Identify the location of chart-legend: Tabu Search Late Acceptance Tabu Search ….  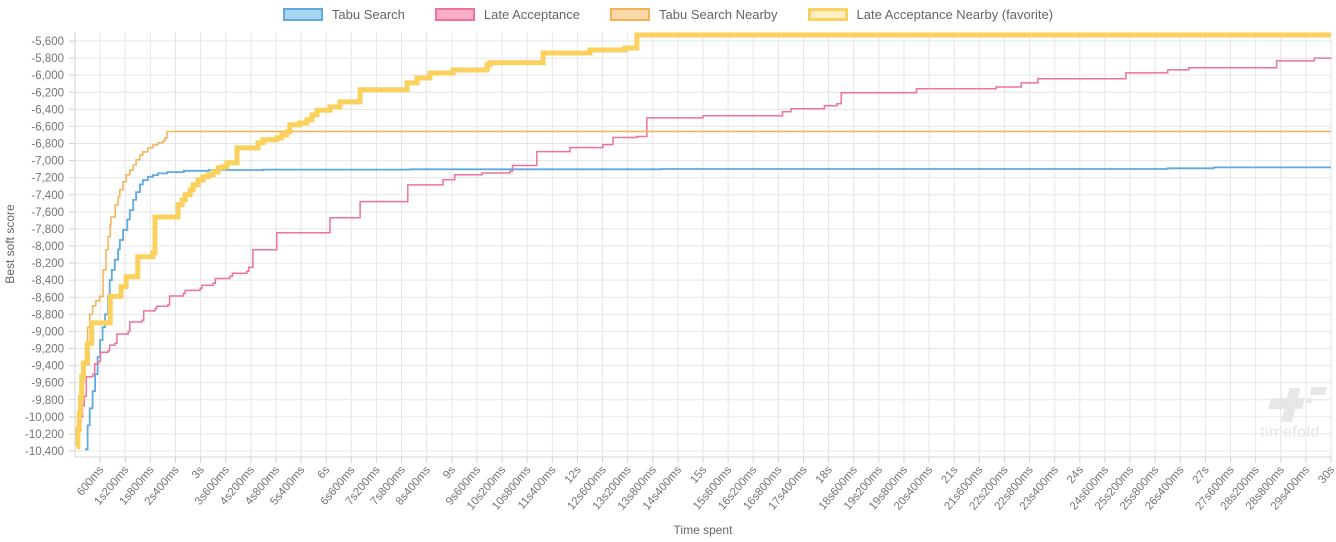
(668, 14).